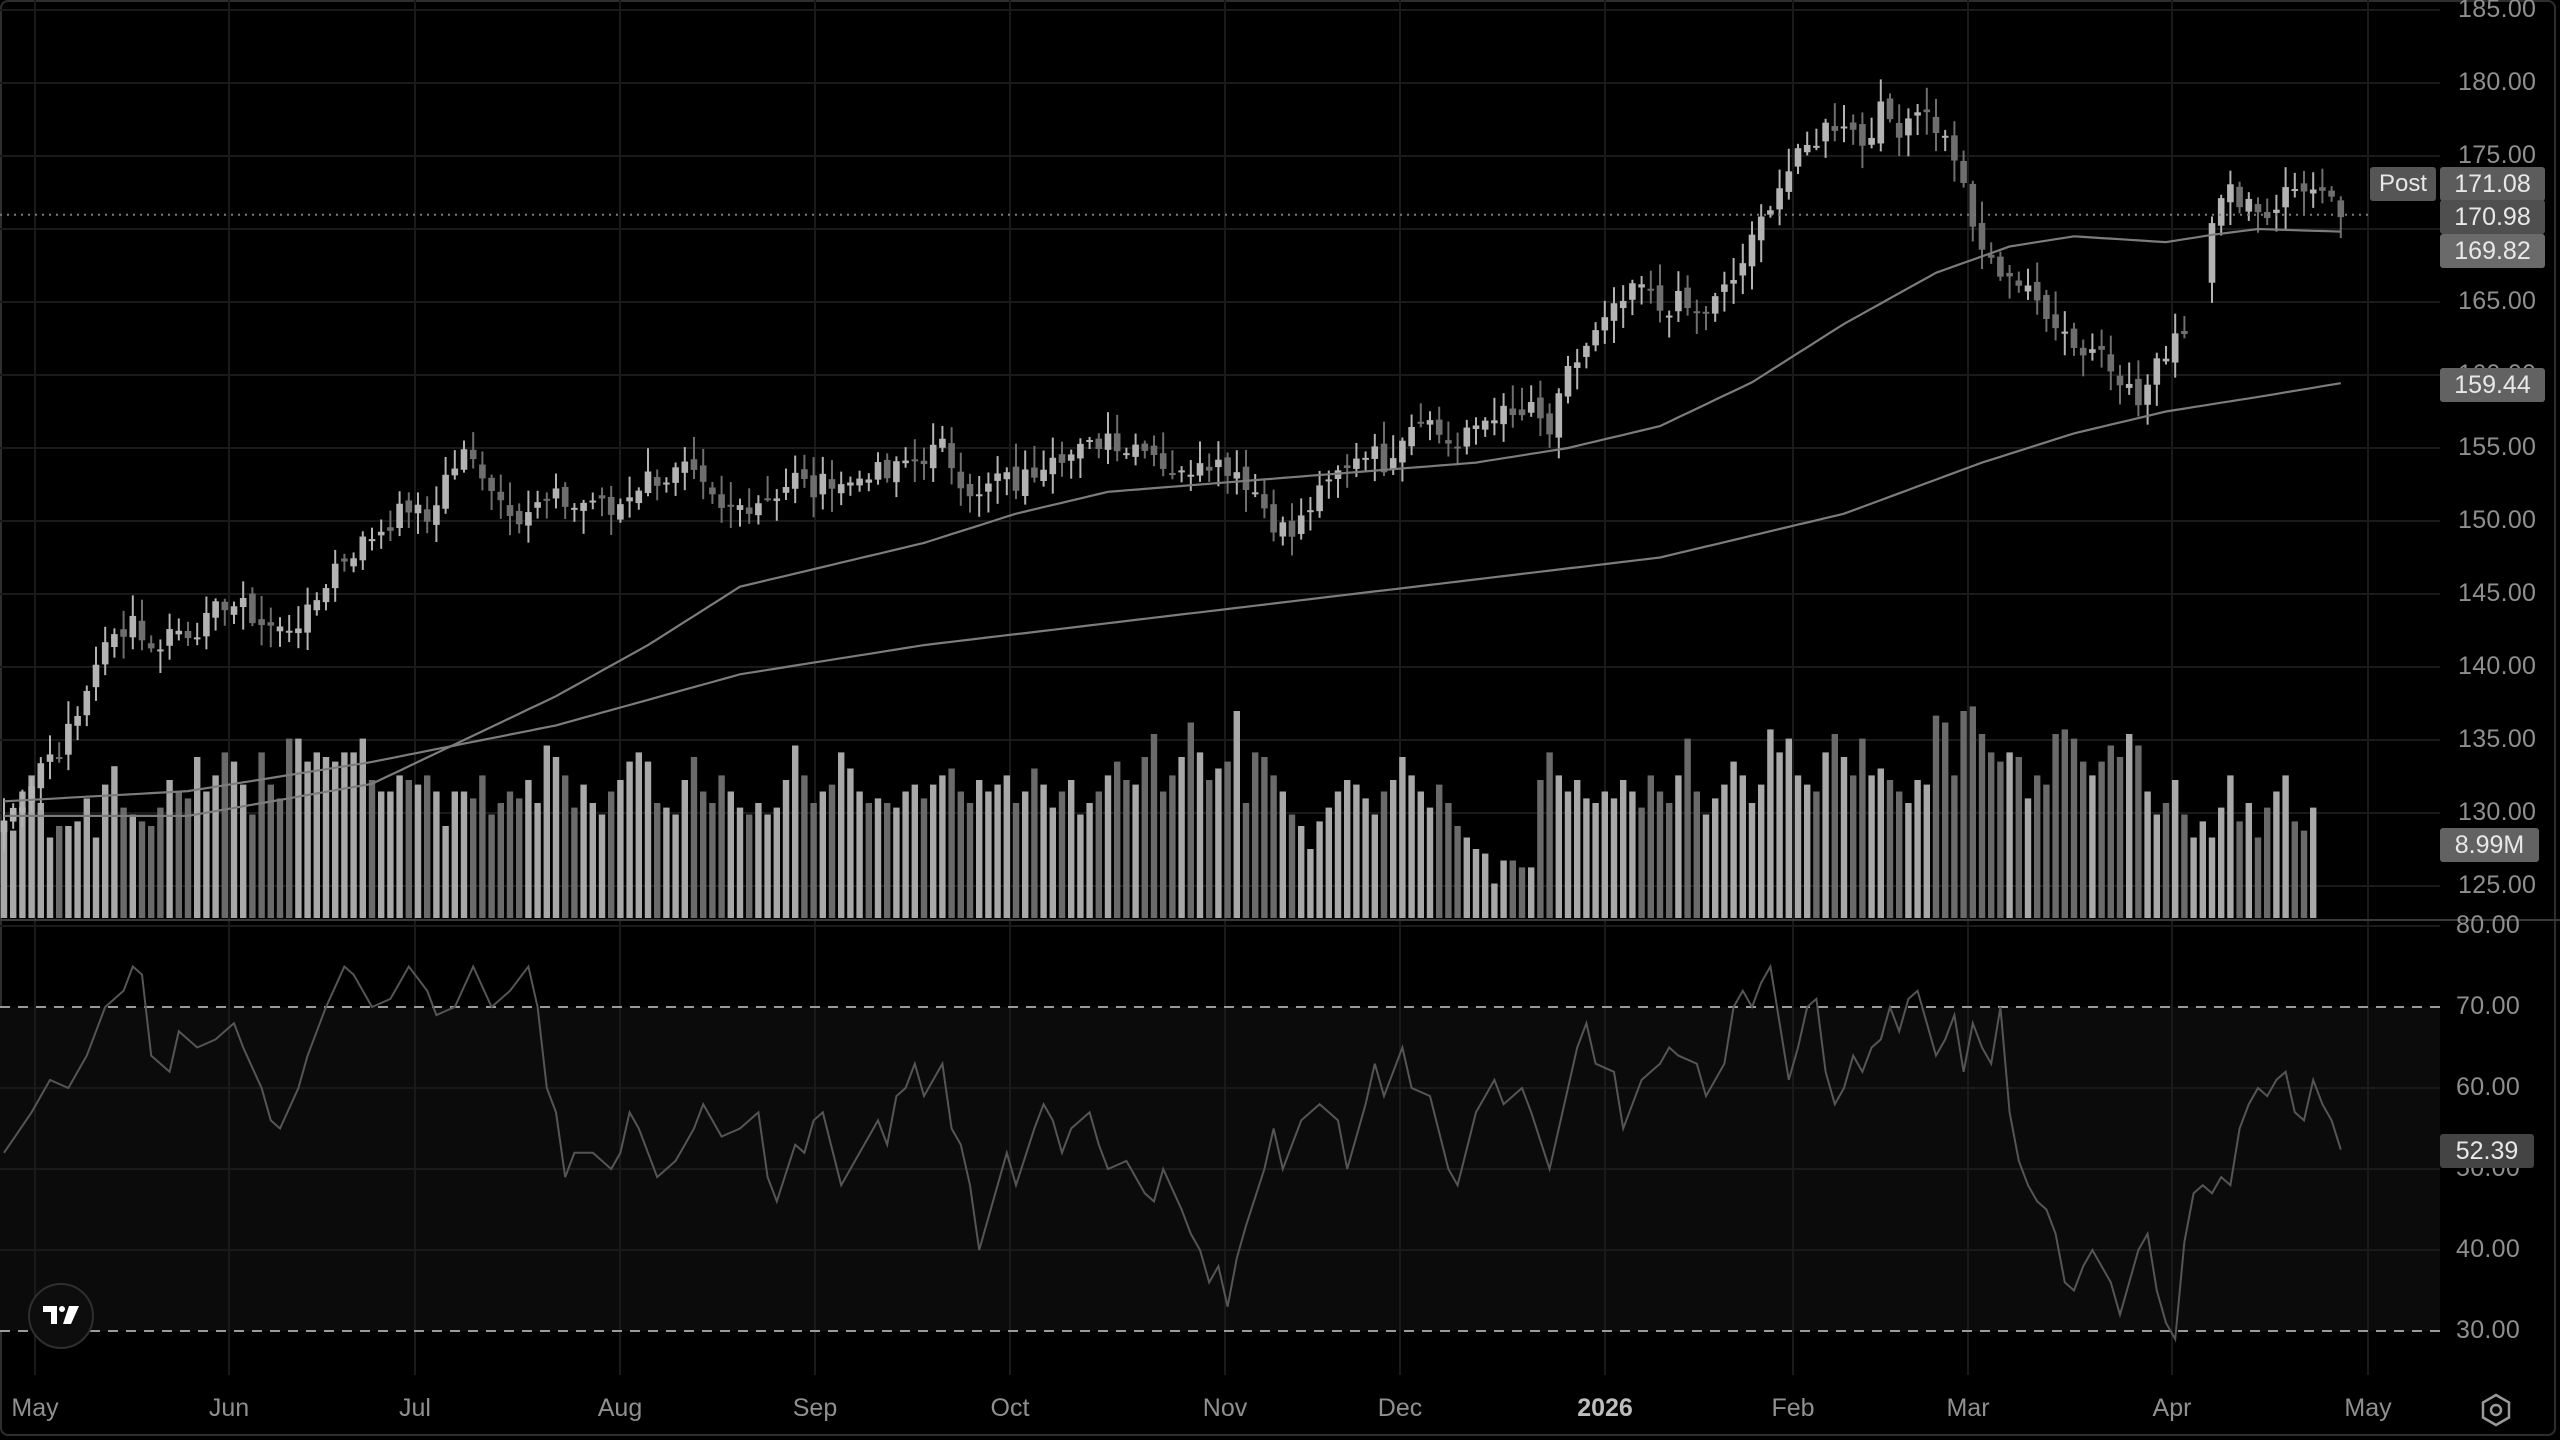  Describe the element at coordinates (815, 1408) in the screenshot. I see `time-axis-label: Sep` at that location.